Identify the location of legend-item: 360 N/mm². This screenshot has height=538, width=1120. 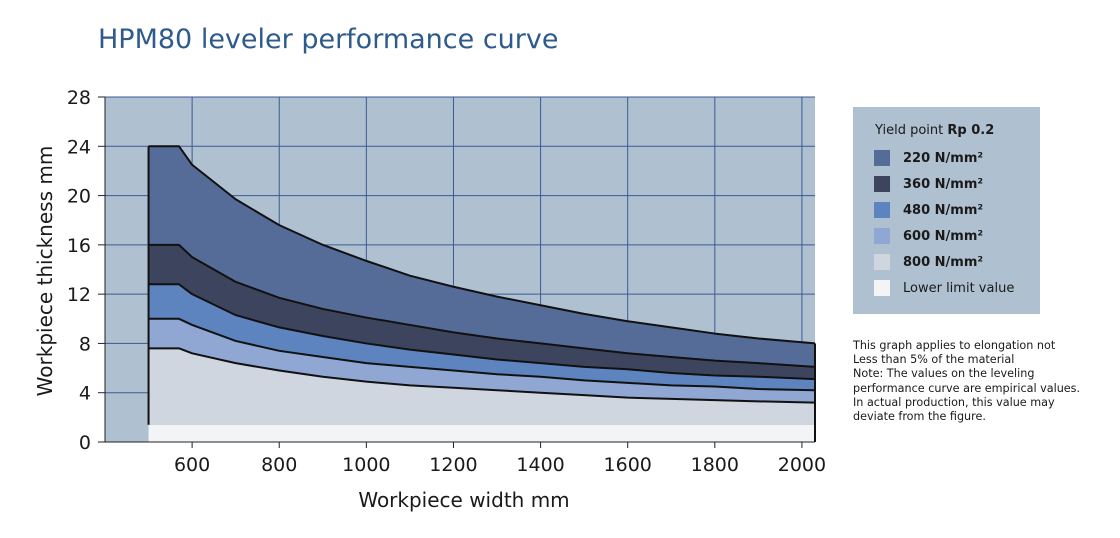
(928, 184).